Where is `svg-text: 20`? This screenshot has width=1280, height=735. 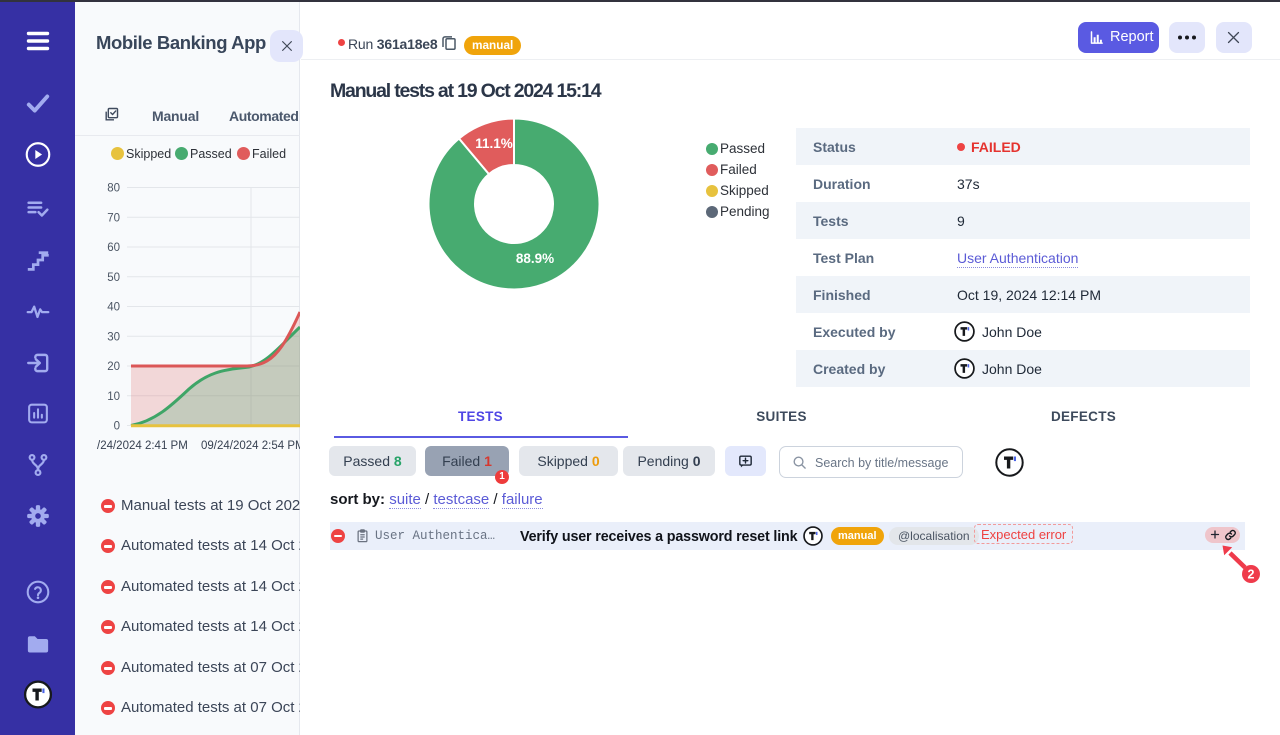
svg-text: 20 is located at coordinates (113, 367).